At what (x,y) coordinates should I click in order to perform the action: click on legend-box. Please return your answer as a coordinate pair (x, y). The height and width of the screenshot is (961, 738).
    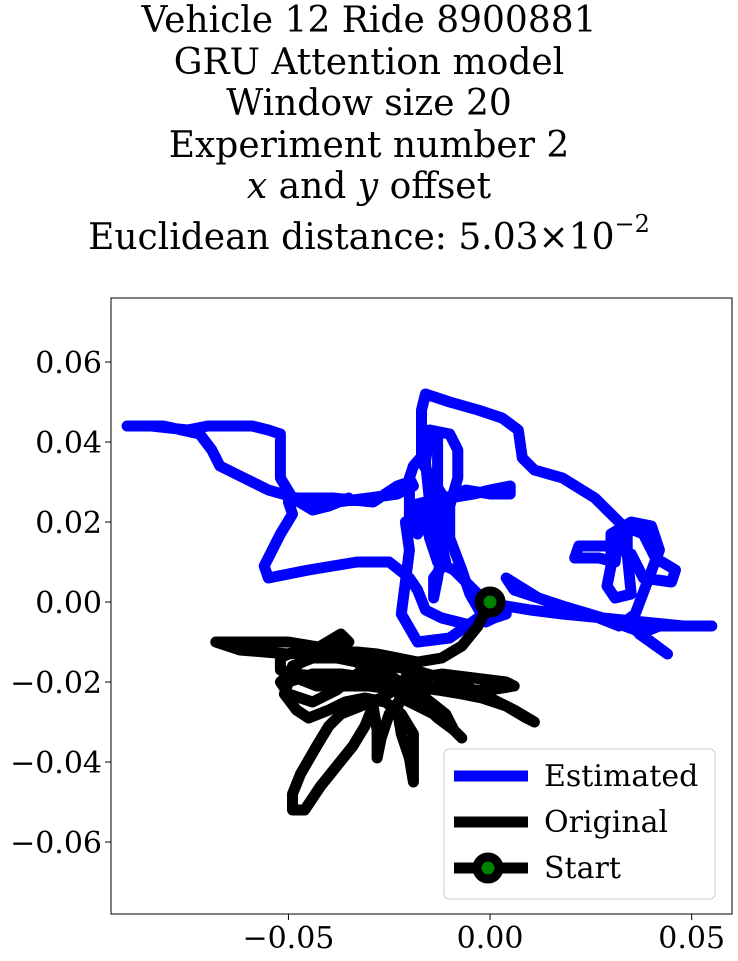
    Looking at the image, I should click on (579, 824).